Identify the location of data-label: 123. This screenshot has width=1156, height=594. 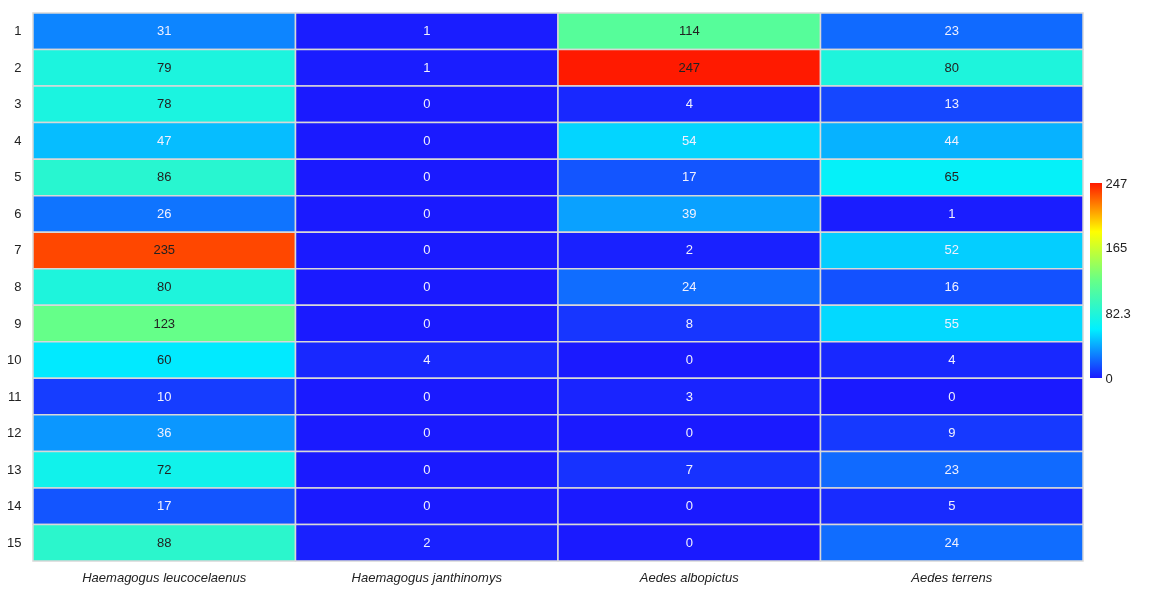
(164, 323).